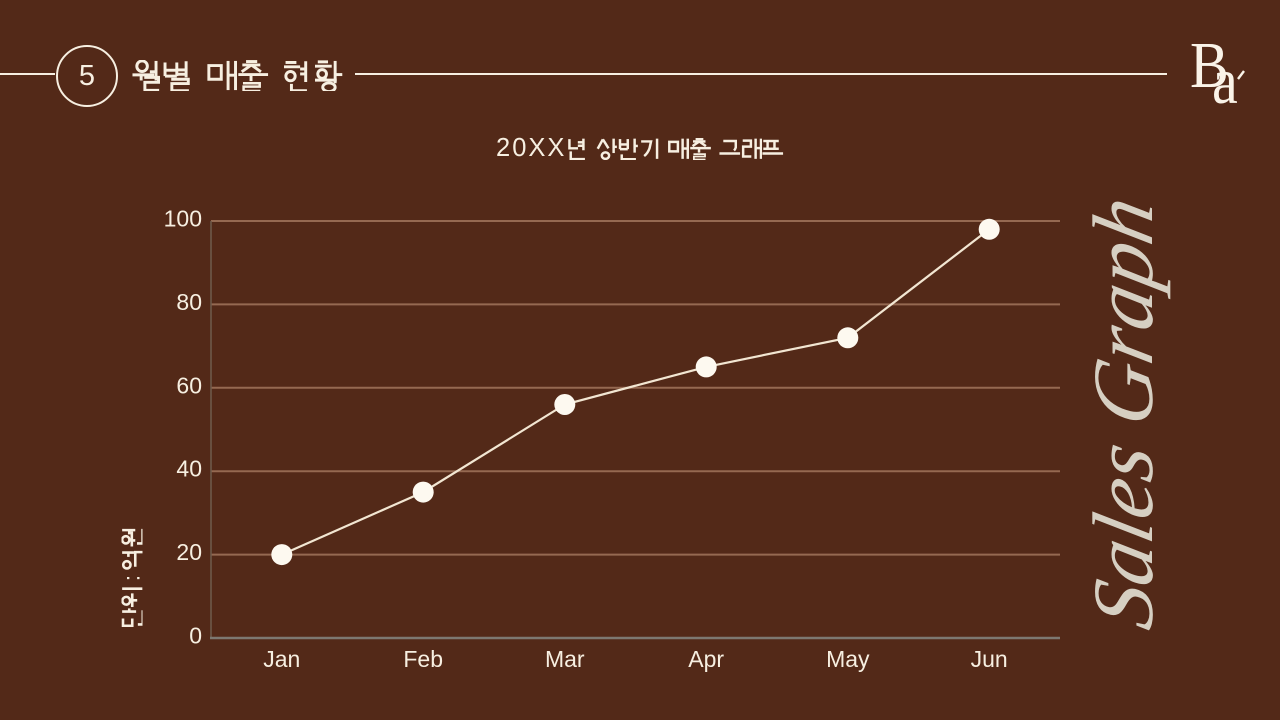 The image size is (1280, 720). I want to click on svg-text: 60, so click(189, 385).